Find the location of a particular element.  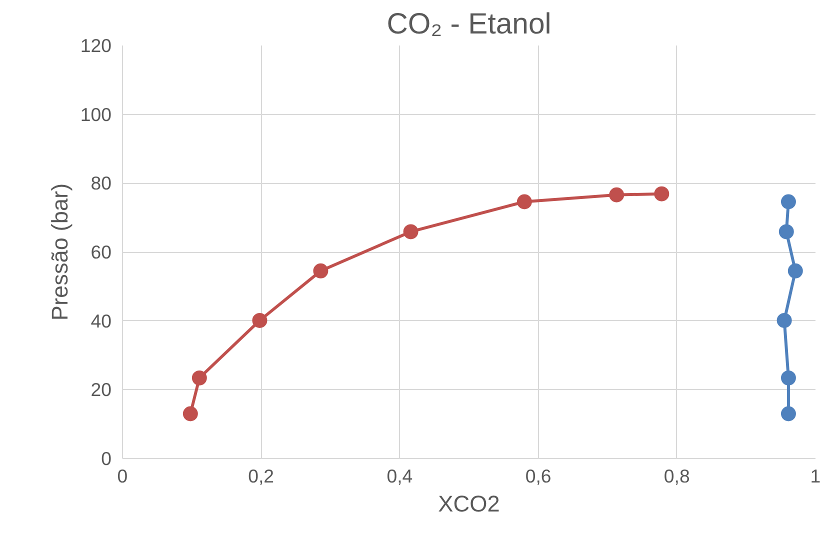

x-tick-label: 1 is located at coordinates (815, 476).